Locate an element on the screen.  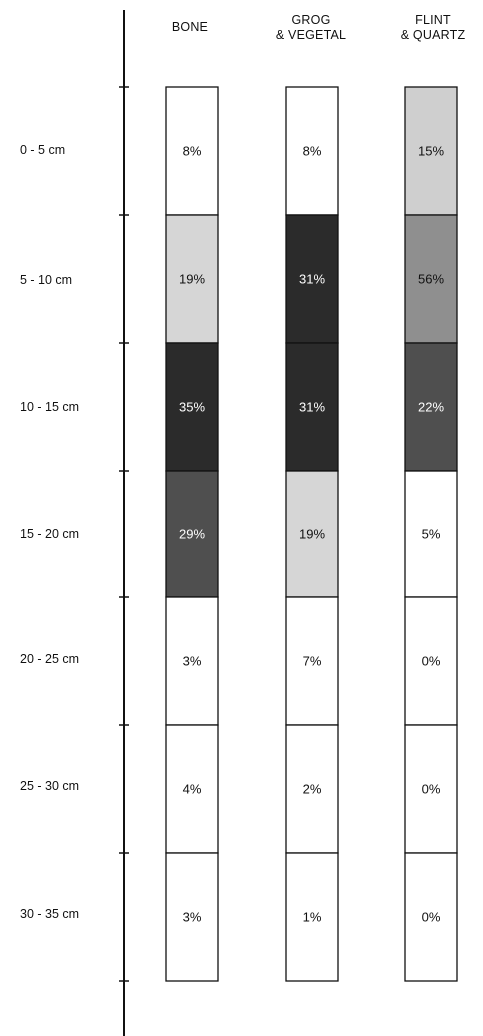
cell-value-label: 2% is located at coordinates (312, 788).